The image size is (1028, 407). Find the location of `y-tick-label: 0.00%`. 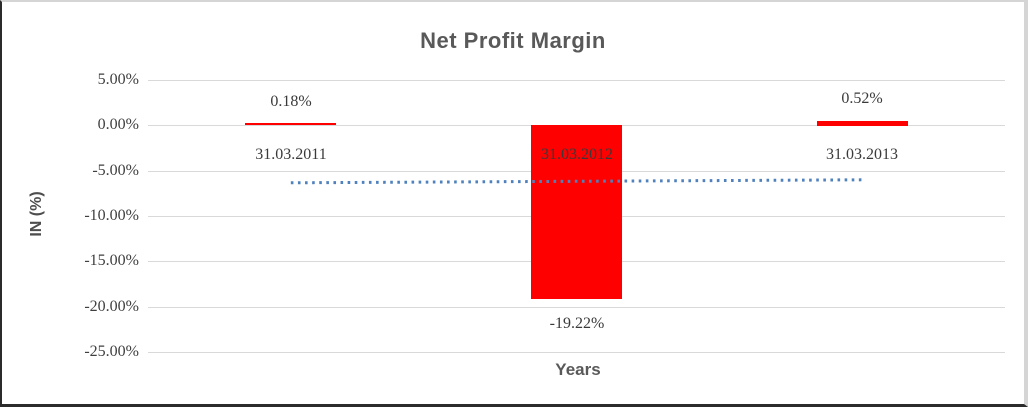

y-tick-label: 0.00% is located at coordinates (118, 124).